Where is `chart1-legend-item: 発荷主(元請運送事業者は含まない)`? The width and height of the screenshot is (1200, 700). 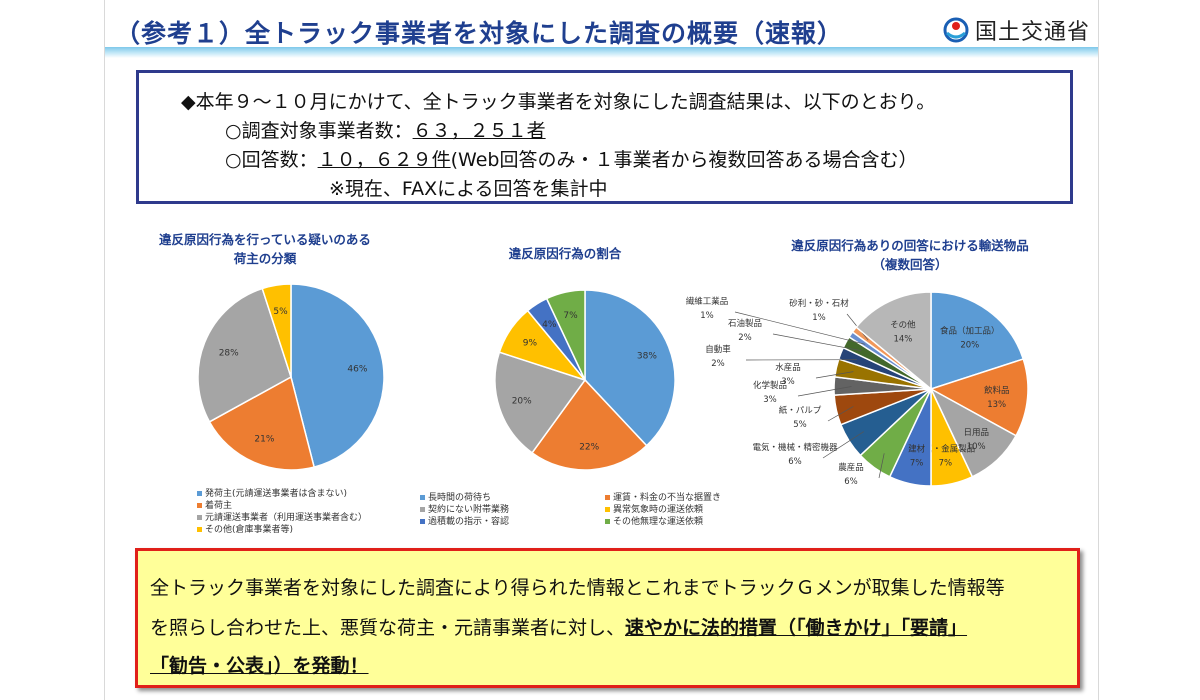 chart1-legend-item: 発荷主(元請運送事業者は含まない) is located at coordinates (282, 494).